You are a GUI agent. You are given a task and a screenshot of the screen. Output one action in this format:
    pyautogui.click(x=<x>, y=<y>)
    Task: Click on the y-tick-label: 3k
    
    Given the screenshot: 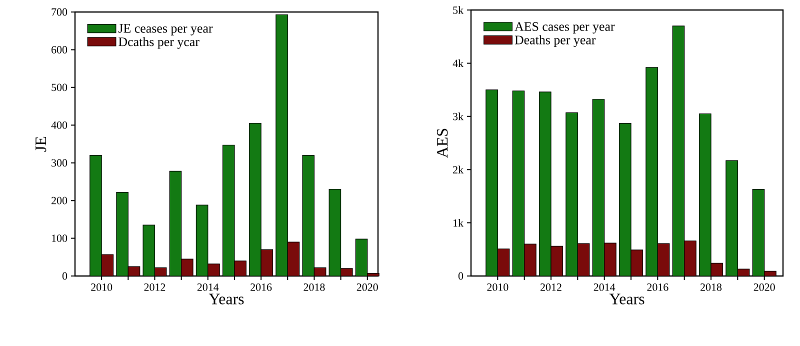 What is the action you would take?
    pyautogui.click(x=458, y=116)
    